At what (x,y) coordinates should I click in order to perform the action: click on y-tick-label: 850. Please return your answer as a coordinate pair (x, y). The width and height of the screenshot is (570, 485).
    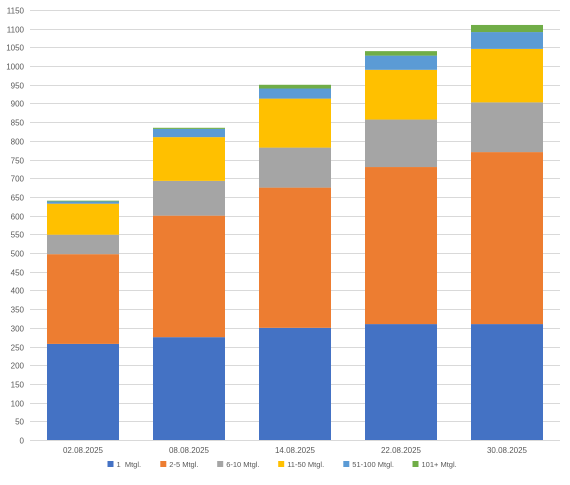
    Looking at the image, I should click on (18, 123).